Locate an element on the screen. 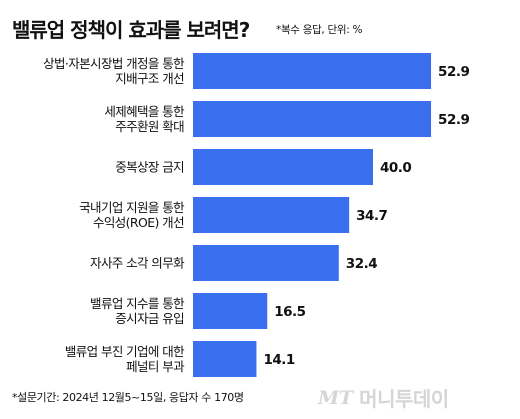 Image resolution: width=520 pixels, height=419 pixels. category-label-line: 자사주 소각 의무화 is located at coordinates (137, 263).